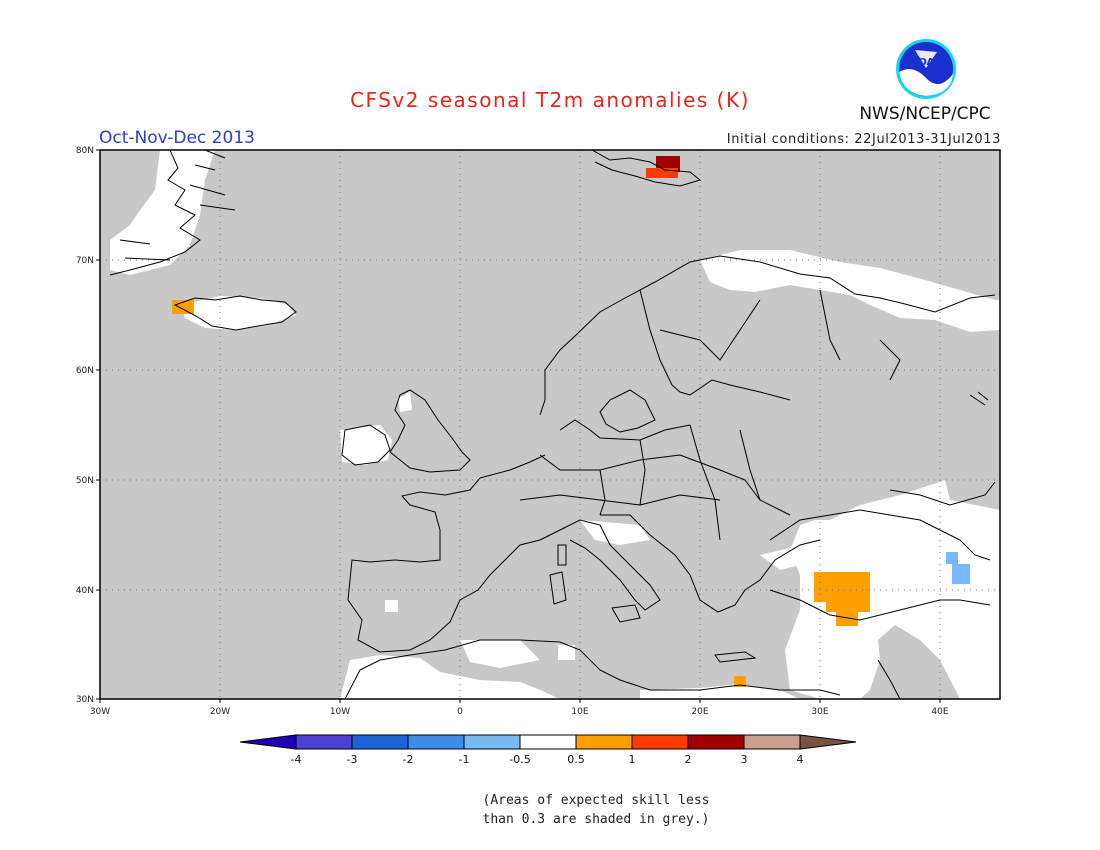 This screenshot has width=1100, height=850. I want to click on agency-label: NWS/NCEP/CPC, so click(925, 114).